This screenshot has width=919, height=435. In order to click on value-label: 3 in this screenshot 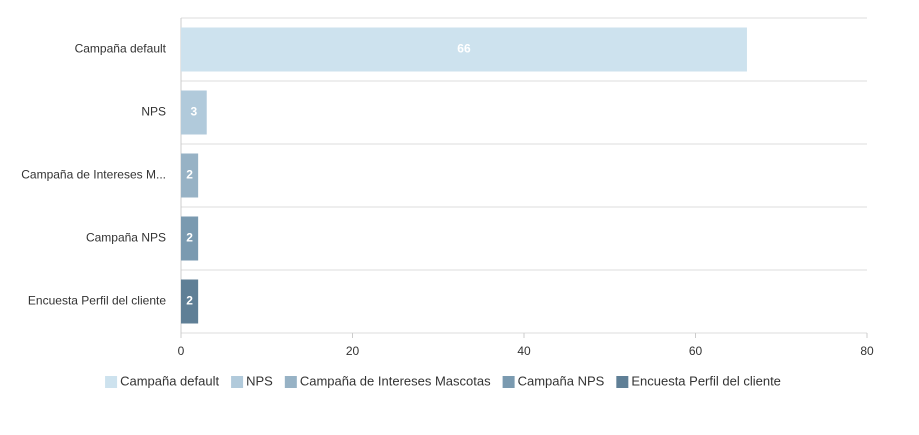, I will do `click(194, 112)`.